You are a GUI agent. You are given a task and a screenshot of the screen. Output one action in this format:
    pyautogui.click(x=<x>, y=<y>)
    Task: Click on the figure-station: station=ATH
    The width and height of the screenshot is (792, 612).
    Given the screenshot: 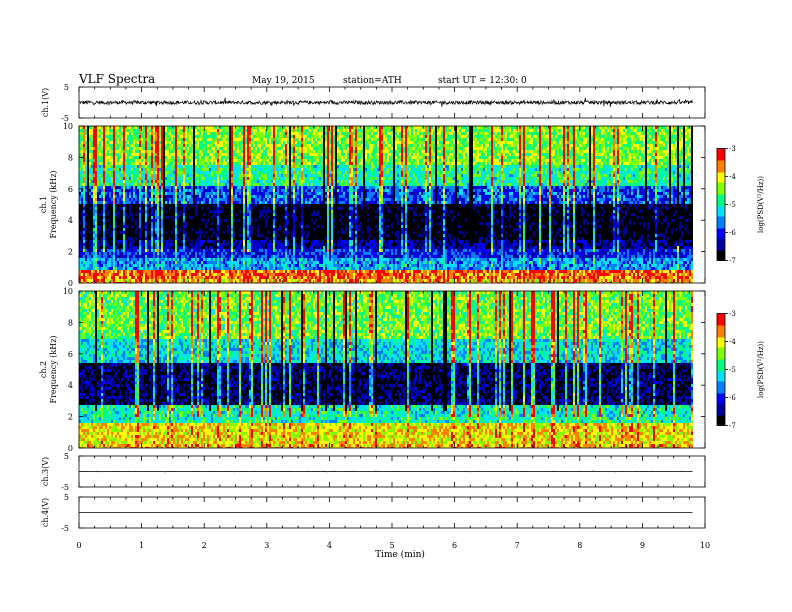 What is the action you would take?
    pyautogui.click(x=372, y=81)
    